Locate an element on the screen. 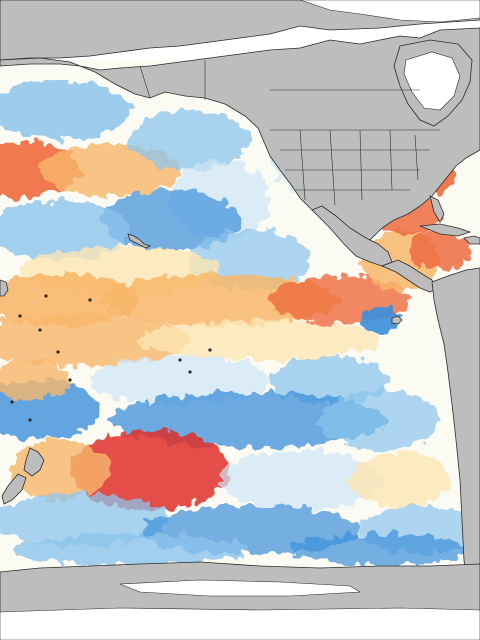 Image resolution: width=480 pixels, height=640 pixels. cuba is located at coordinates (445, 230).